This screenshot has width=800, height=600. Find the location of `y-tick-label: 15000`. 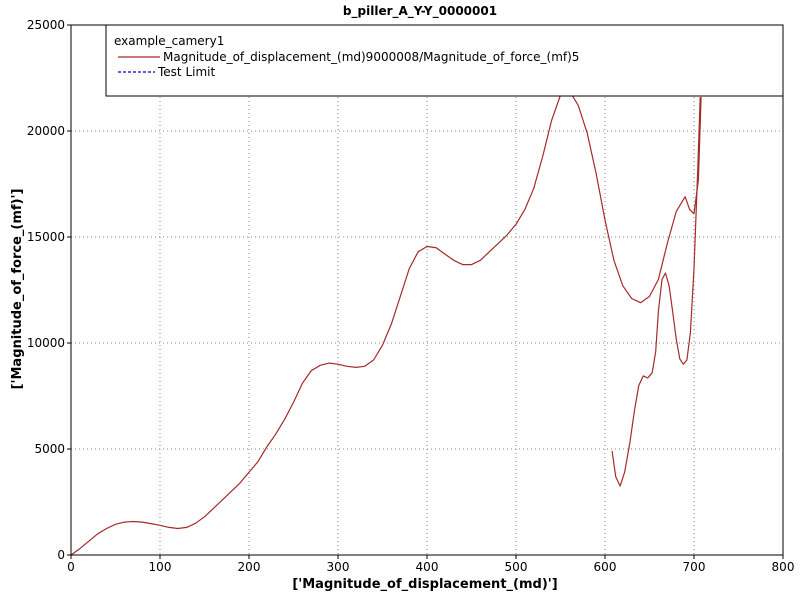

y-tick-label: 15000 is located at coordinates (46, 237).